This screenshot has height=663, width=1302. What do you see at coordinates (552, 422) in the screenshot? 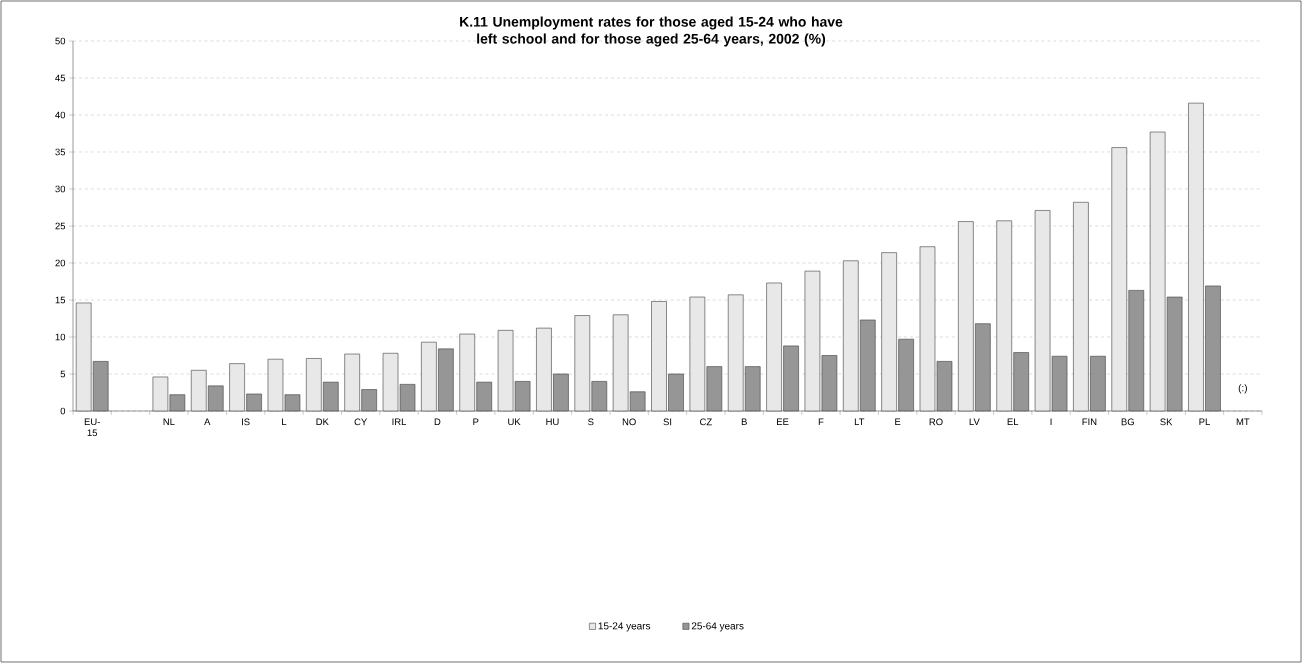
I see `x-tick-label: HU` at bounding box center [552, 422].